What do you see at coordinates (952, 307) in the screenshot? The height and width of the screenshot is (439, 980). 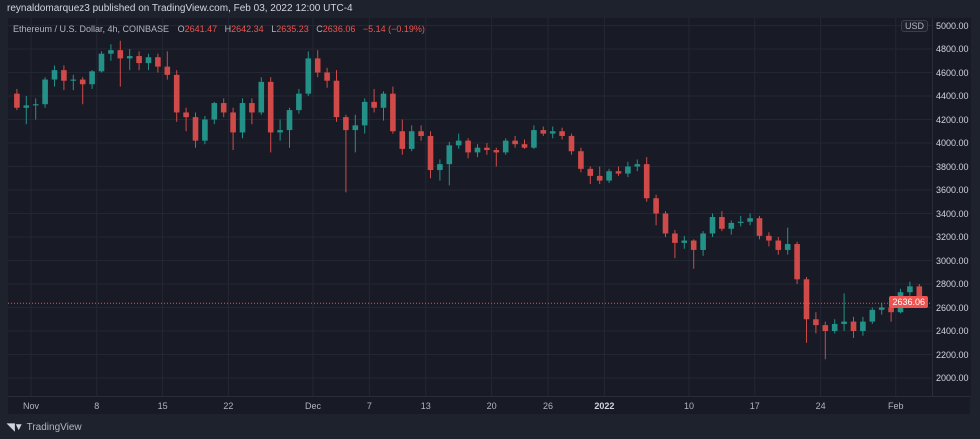 I see `y-tick-label: 2600.00` at bounding box center [952, 307].